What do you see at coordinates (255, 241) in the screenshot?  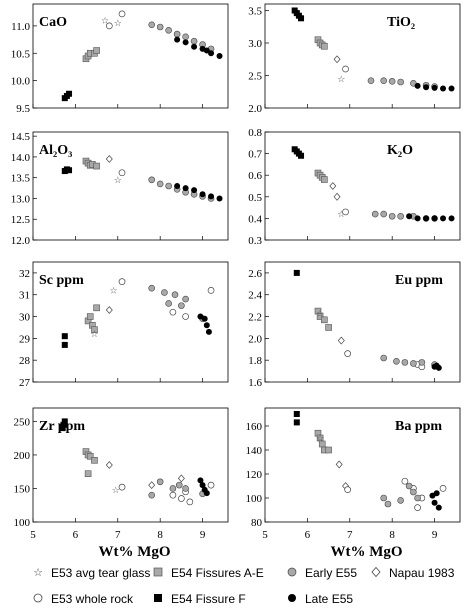 I see `y-tick-label: 0.3` at bounding box center [255, 241].